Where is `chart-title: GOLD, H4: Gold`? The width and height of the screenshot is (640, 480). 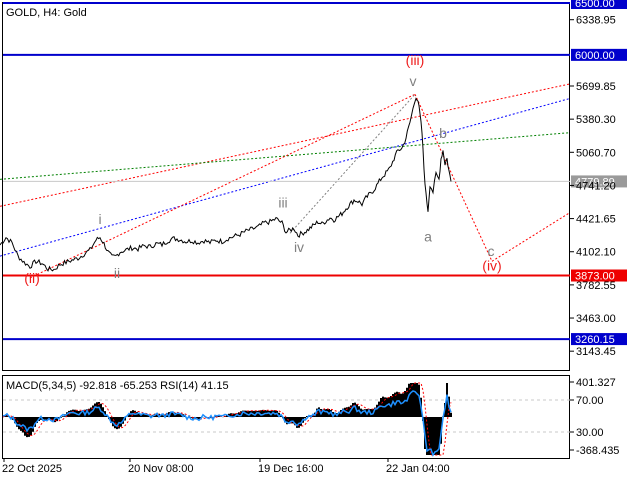
chart-title: GOLD, H4: Gold is located at coordinates (46, 13).